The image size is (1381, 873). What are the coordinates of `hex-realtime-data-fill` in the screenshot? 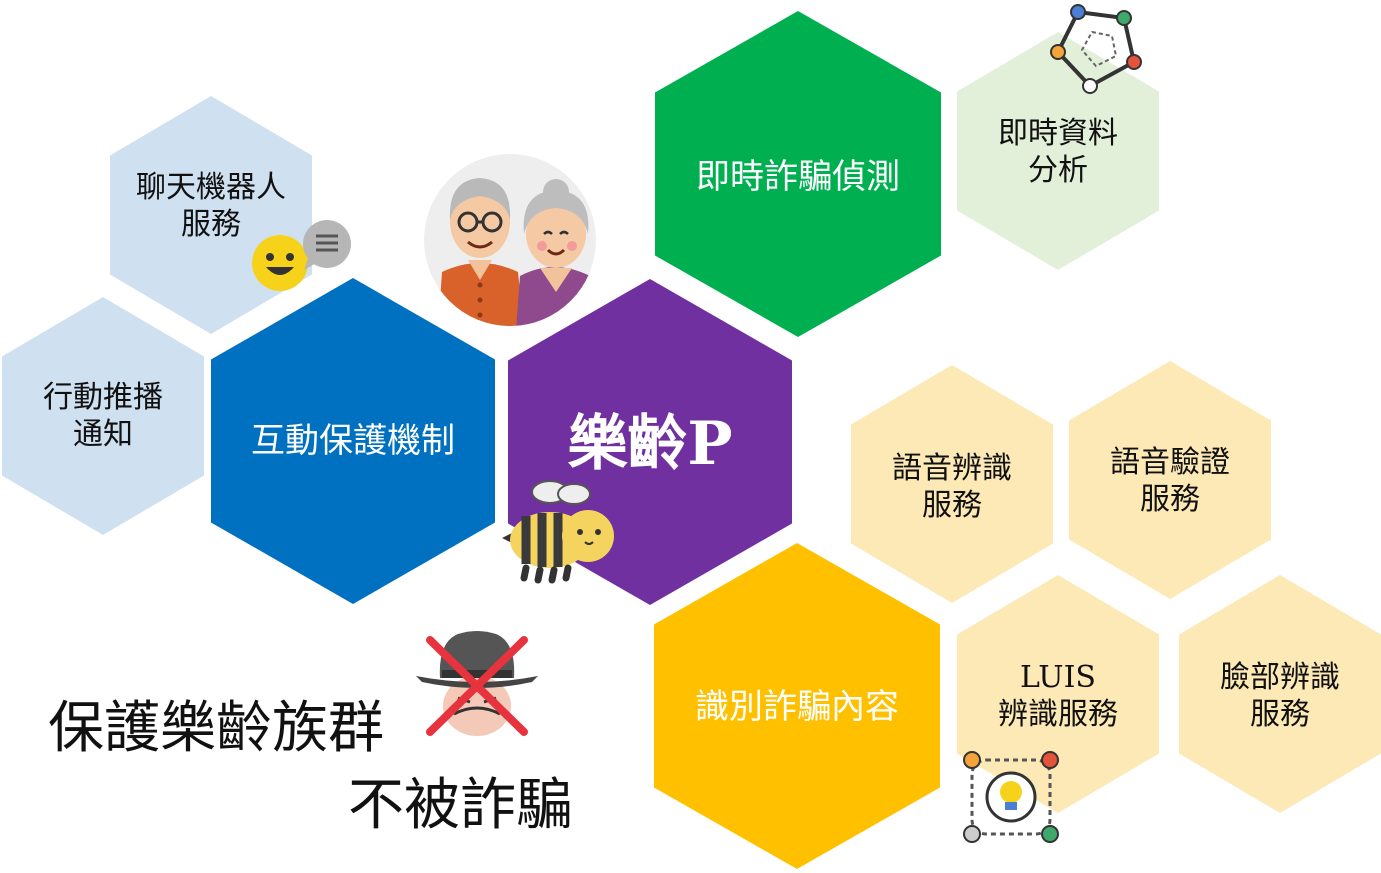 It's located at (1058, 151).